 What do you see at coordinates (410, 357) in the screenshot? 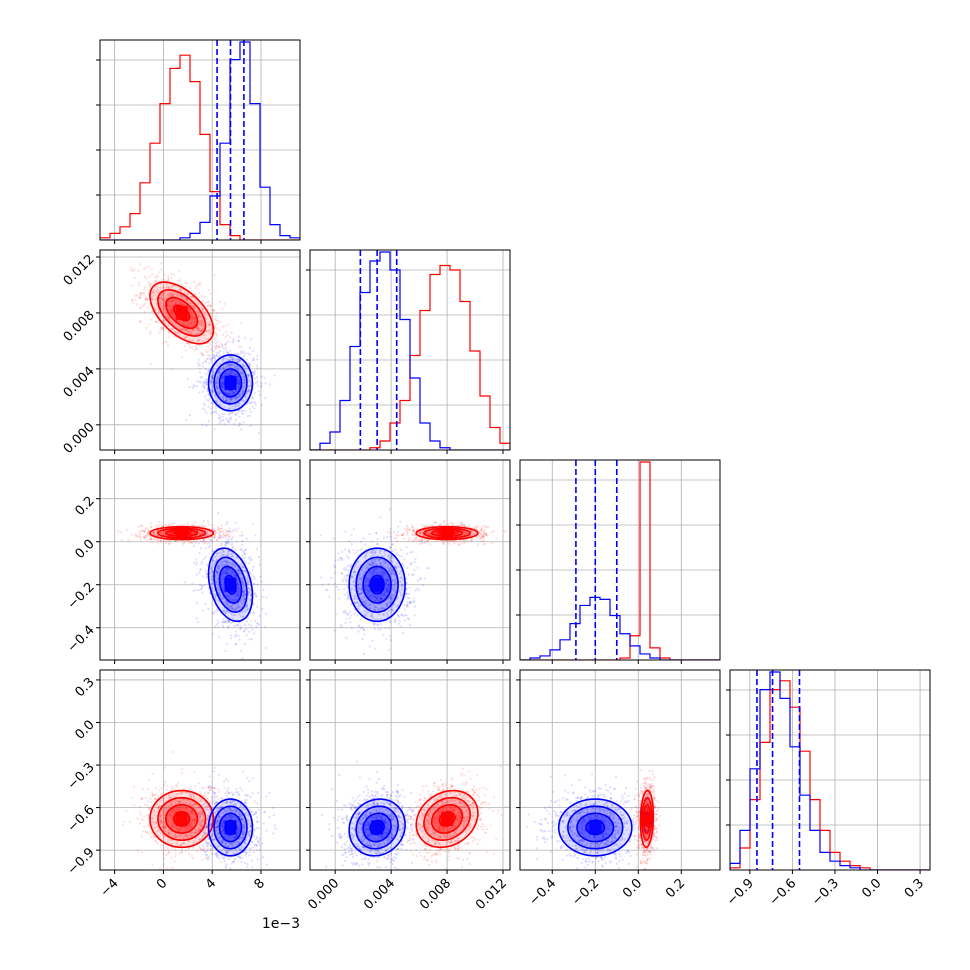
I see `histogram-red` at bounding box center [410, 357].